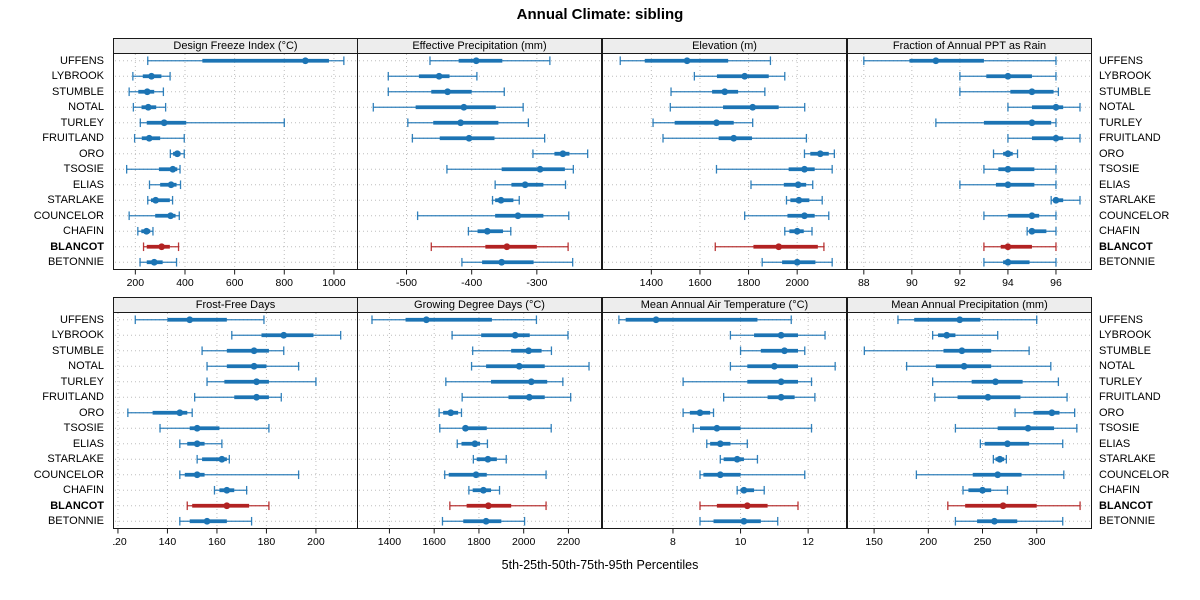  What do you see at coordinates (600, 14) in the screenshot?
I see `figure-title: Annual Climate: sibling` at bounding box center [600, 14].